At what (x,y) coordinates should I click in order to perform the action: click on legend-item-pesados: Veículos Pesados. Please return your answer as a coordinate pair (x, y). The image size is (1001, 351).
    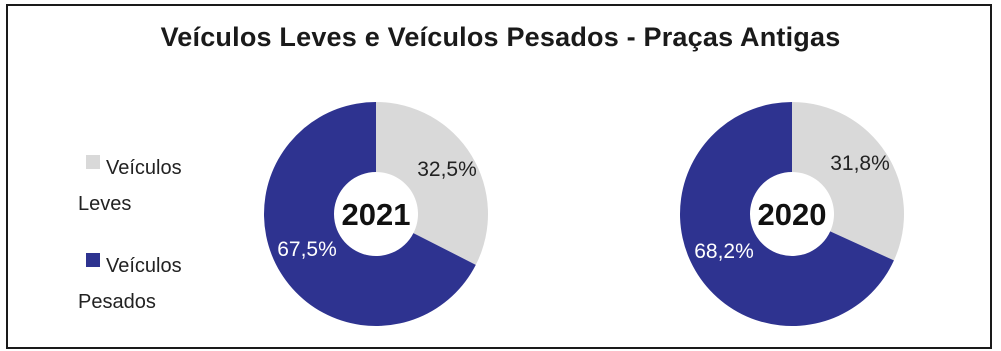
    Looking at the image, I should click on (163, 284).